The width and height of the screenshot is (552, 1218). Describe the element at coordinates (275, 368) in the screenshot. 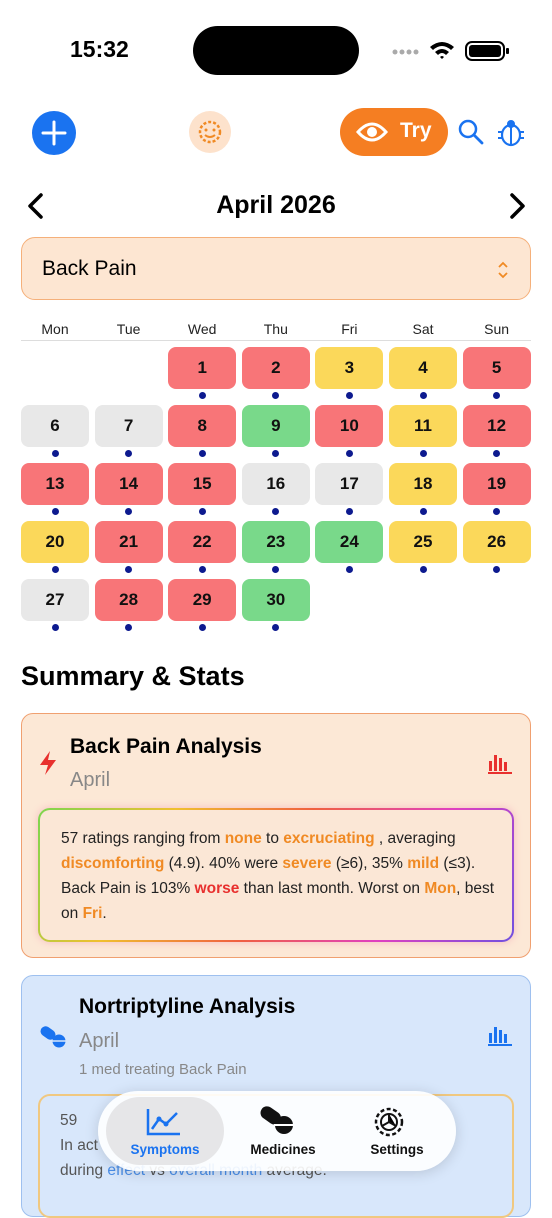

I see `day-cell: 2` at that location.